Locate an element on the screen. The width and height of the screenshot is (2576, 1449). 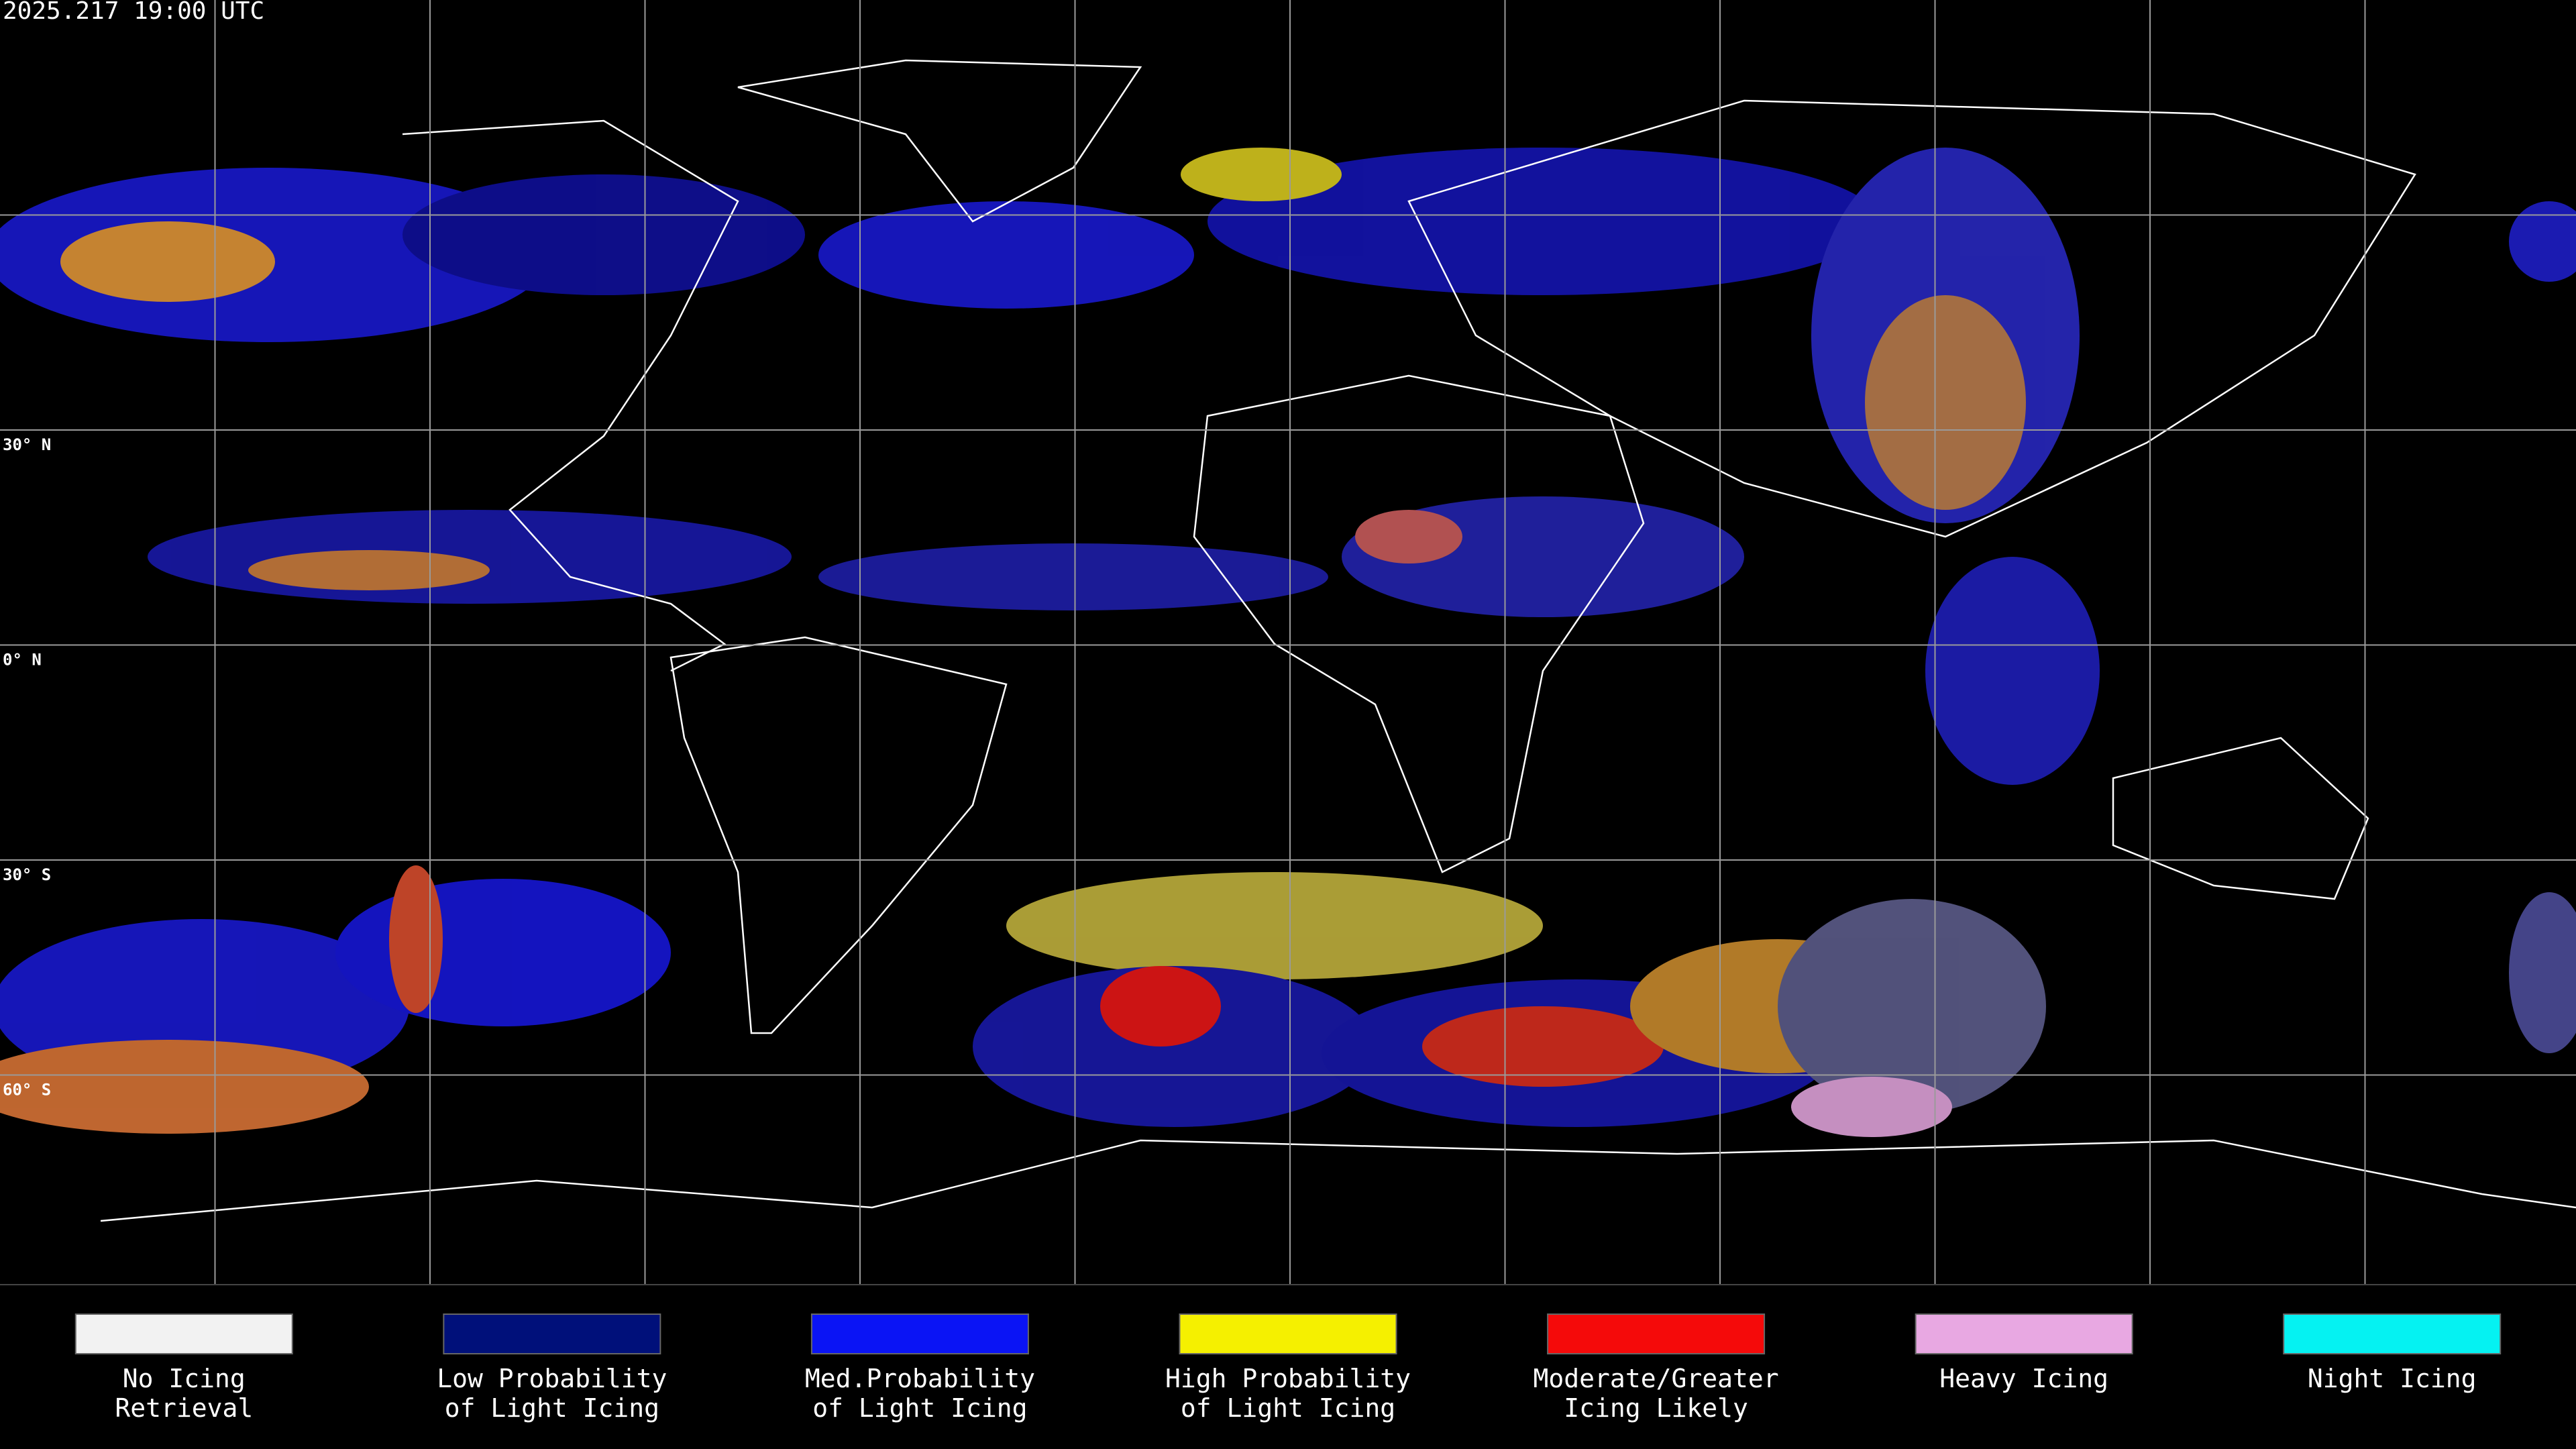
latitude-label: 30° S is located at coordinates (27, 874).